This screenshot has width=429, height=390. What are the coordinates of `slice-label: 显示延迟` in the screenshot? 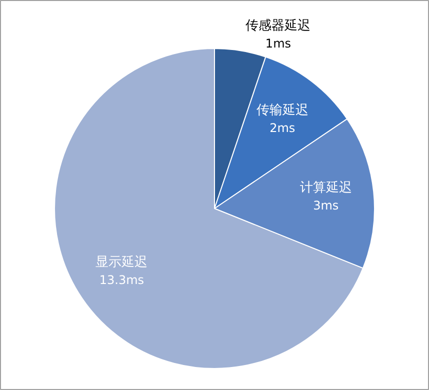 It's located at (122, 262).